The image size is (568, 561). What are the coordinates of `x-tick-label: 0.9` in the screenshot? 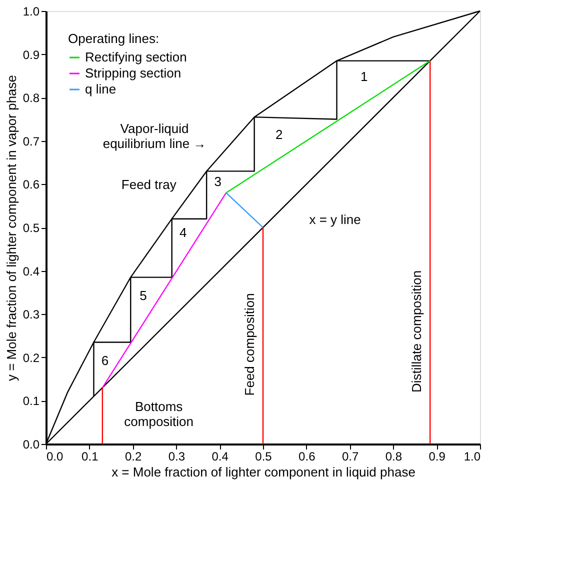 It's located at (437, 457).